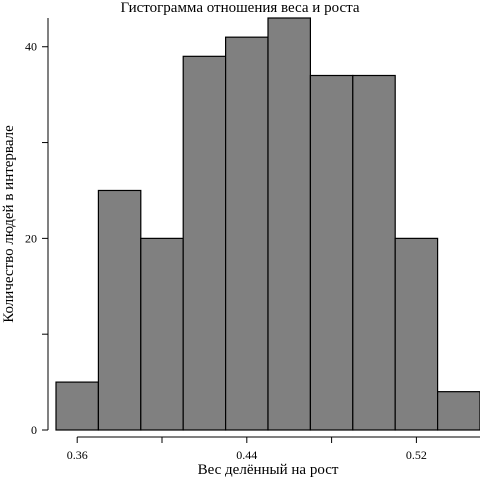 The height and width of the screenshot is (480, 480). Describe the element at coordinates (34, 430) in the screenshot. I see `y-tick-label: 0` at that location.